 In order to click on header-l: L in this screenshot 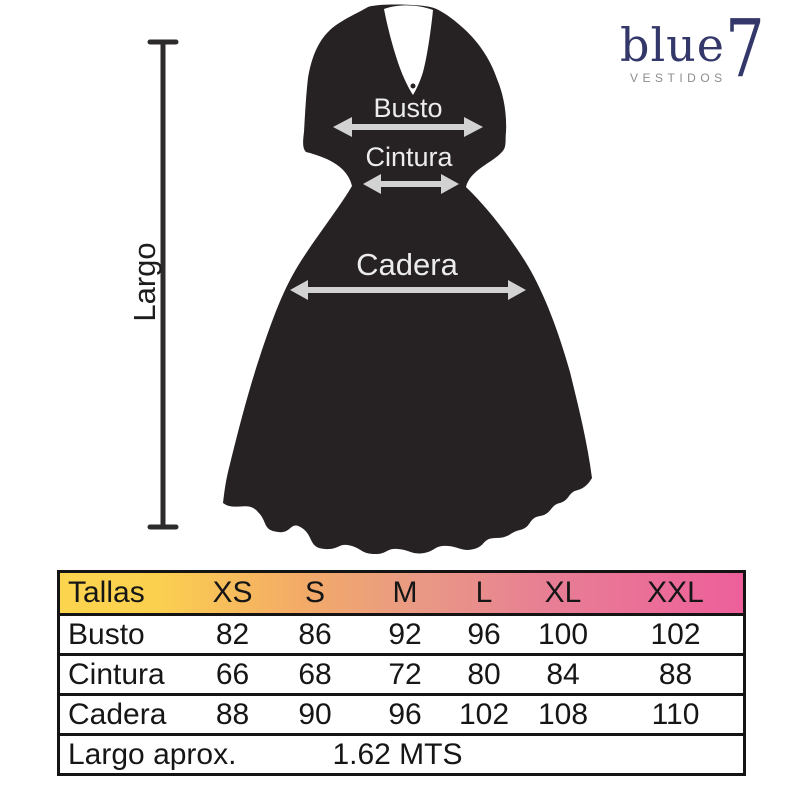, I will do `click(484, 592)`.